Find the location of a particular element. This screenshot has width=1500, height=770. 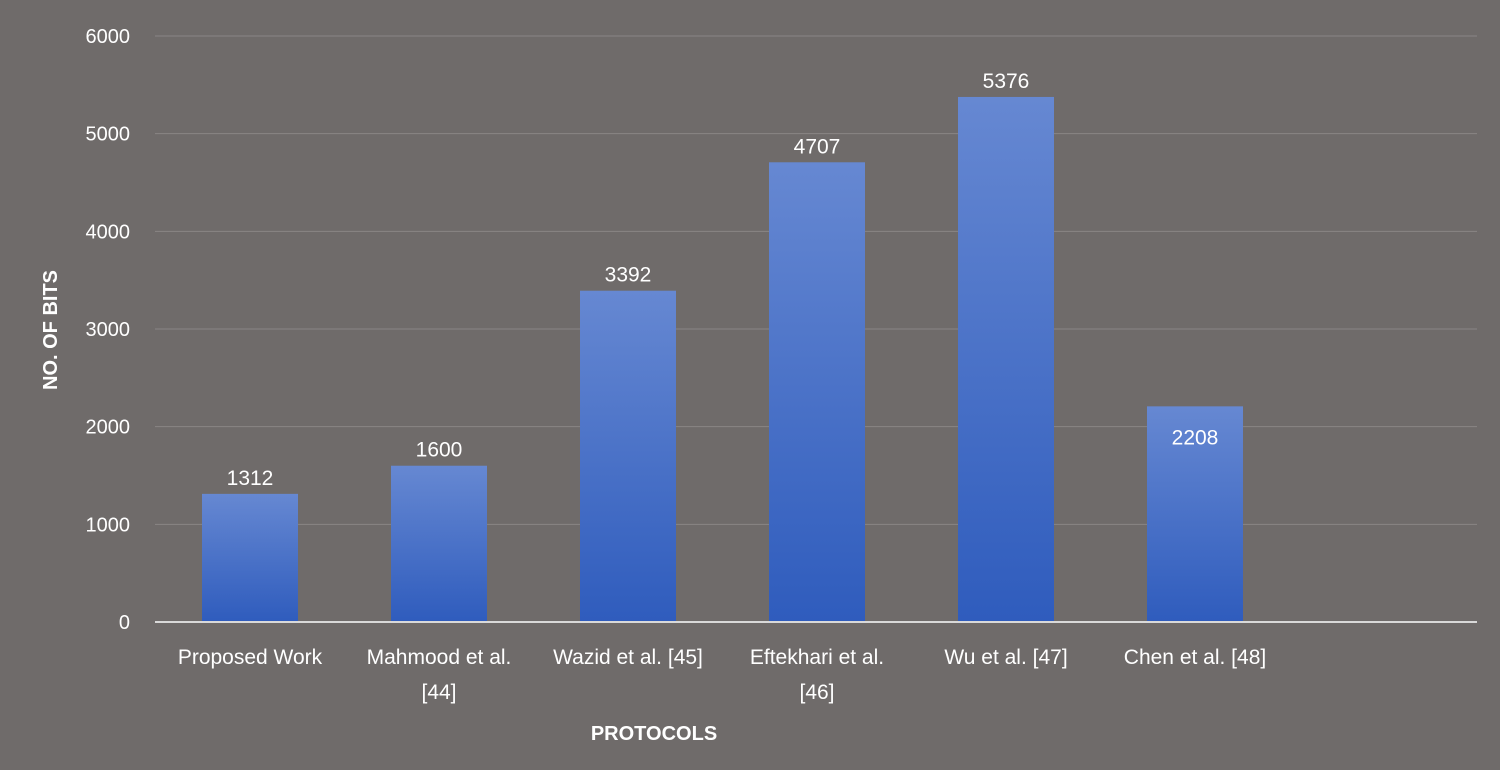

y-tick-label: 1000 is located at coordinates (108, 525).